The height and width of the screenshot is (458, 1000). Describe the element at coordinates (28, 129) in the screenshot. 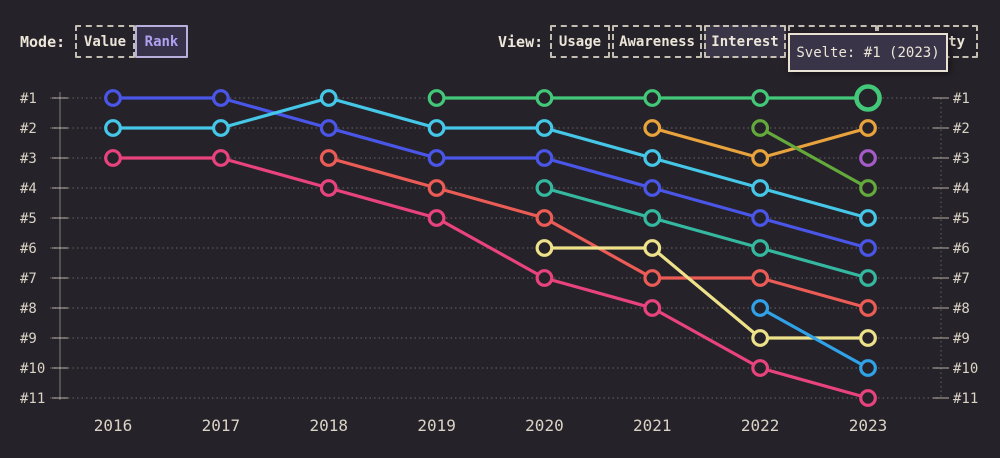

I see `rank-label-left: #2` at that location.